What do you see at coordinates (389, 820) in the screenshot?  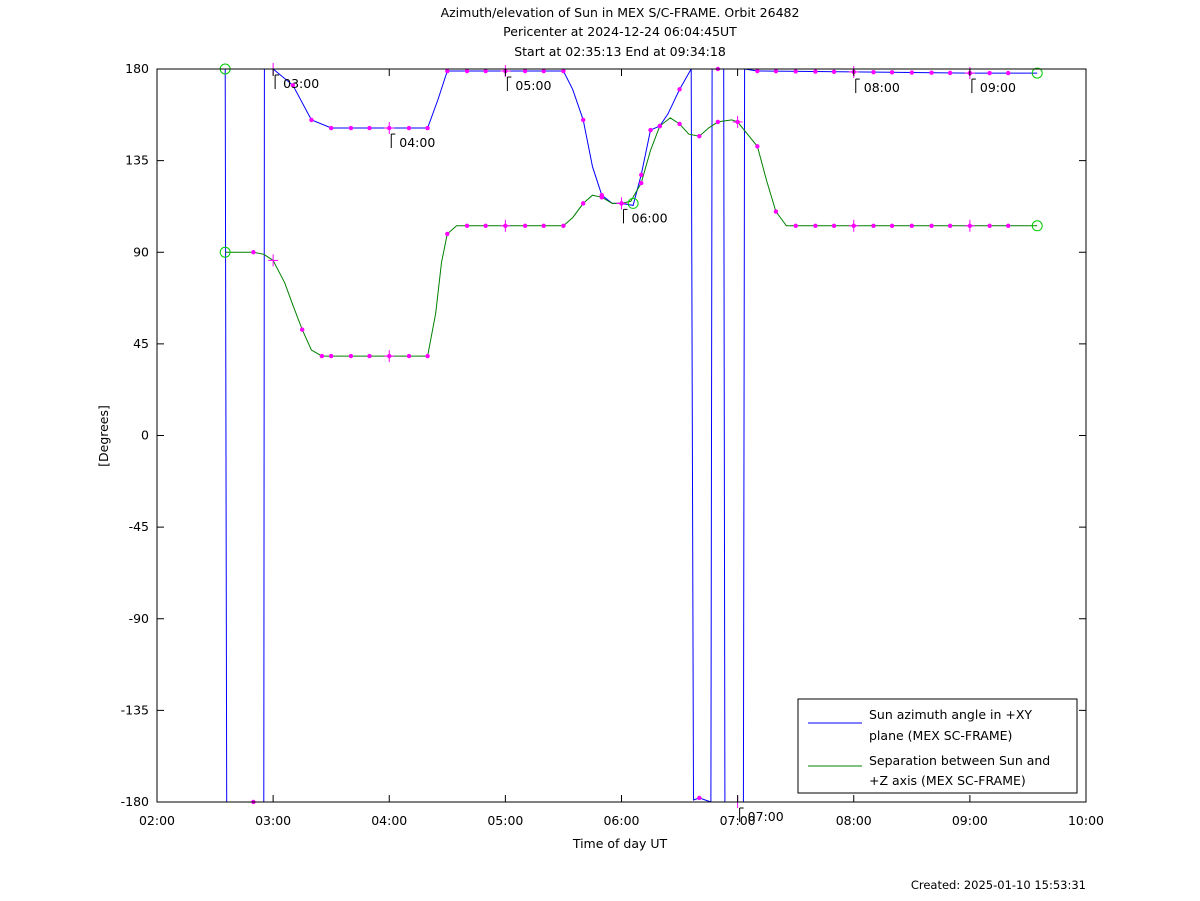 I see `x-tick-label: 04:00` at bounding box center [389, 820].